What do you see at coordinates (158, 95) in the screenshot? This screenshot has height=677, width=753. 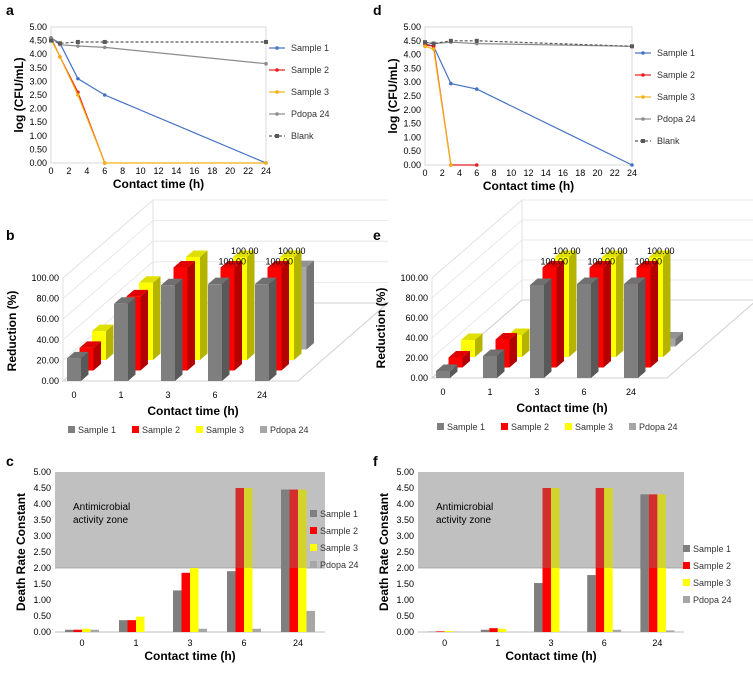 I see `plot-area` at bounding box center [158, 95].